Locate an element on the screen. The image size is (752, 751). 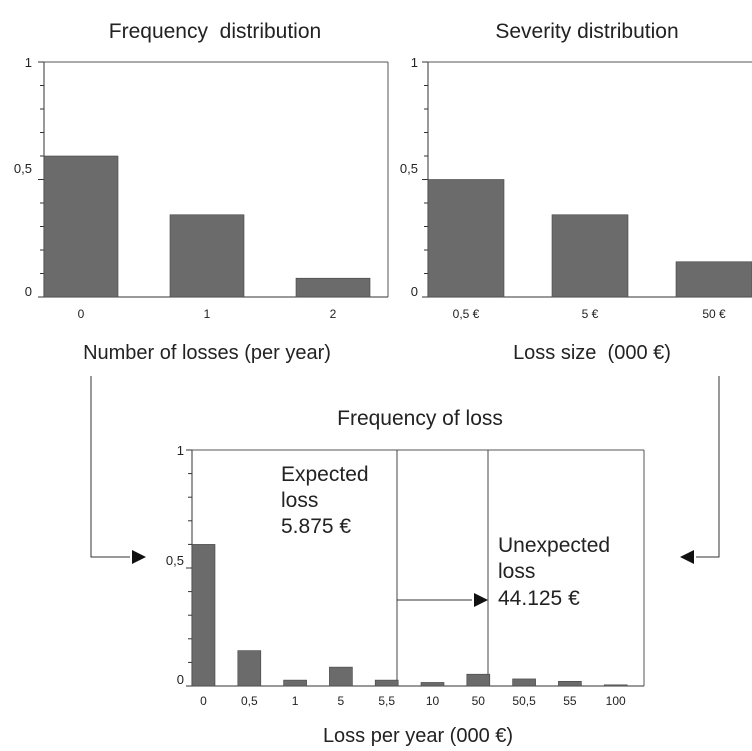
frequency-of-loss-title: Frequency of loss is located at coordinates (420, 418).